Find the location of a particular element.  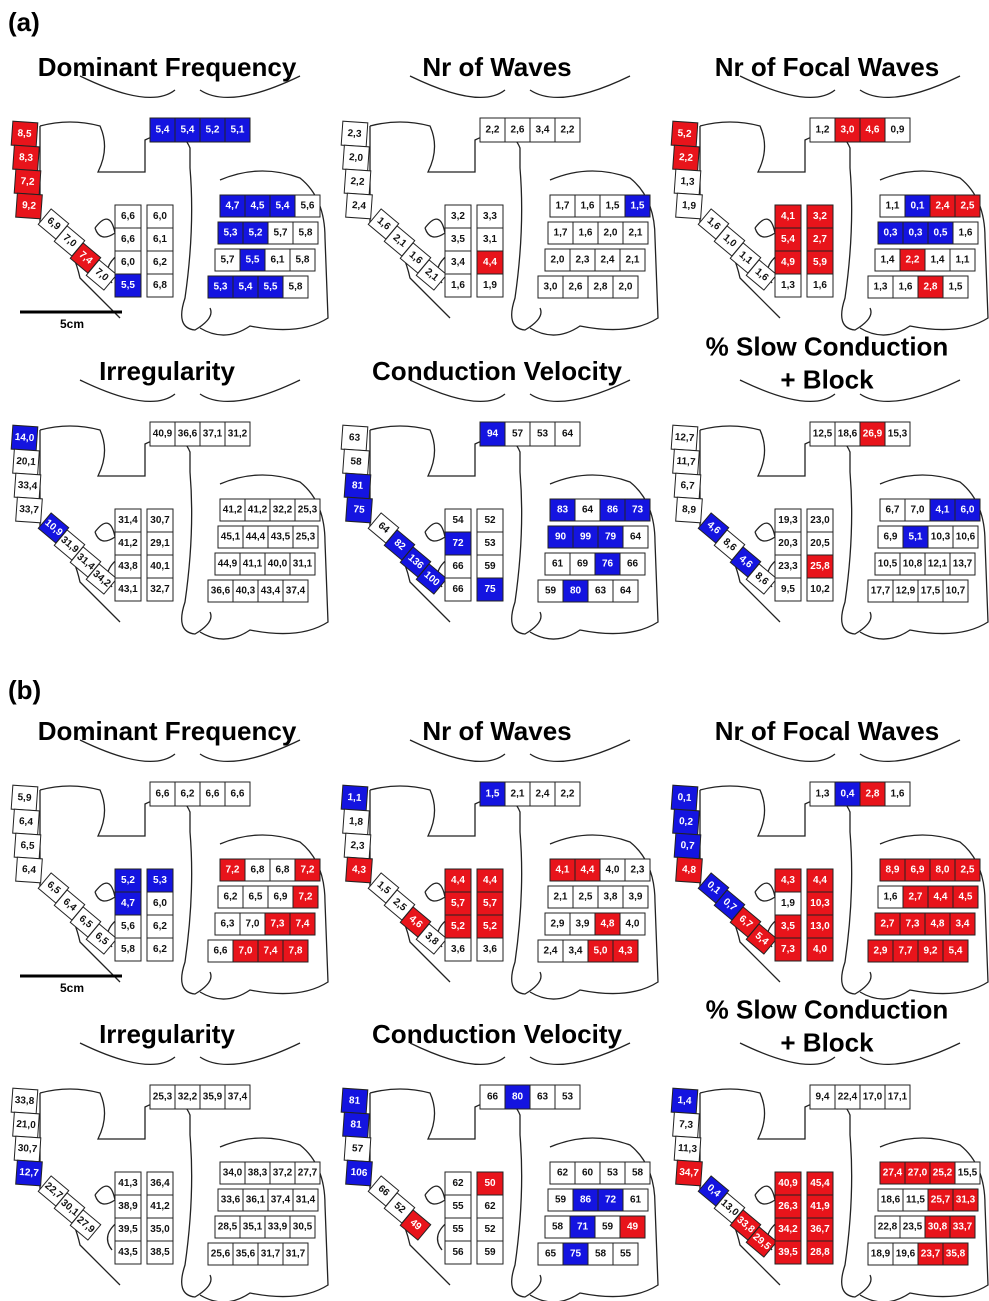

cell: 49 is located at coordinates (632, 1227).